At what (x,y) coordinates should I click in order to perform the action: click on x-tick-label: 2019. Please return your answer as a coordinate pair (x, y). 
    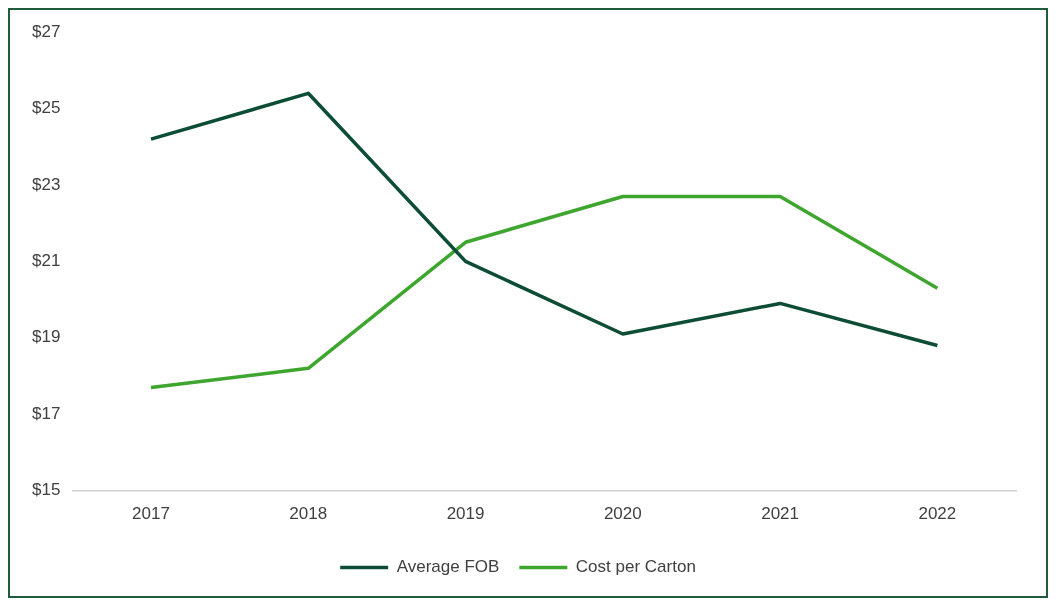
    Looking at the image, I should click on (465, 514).